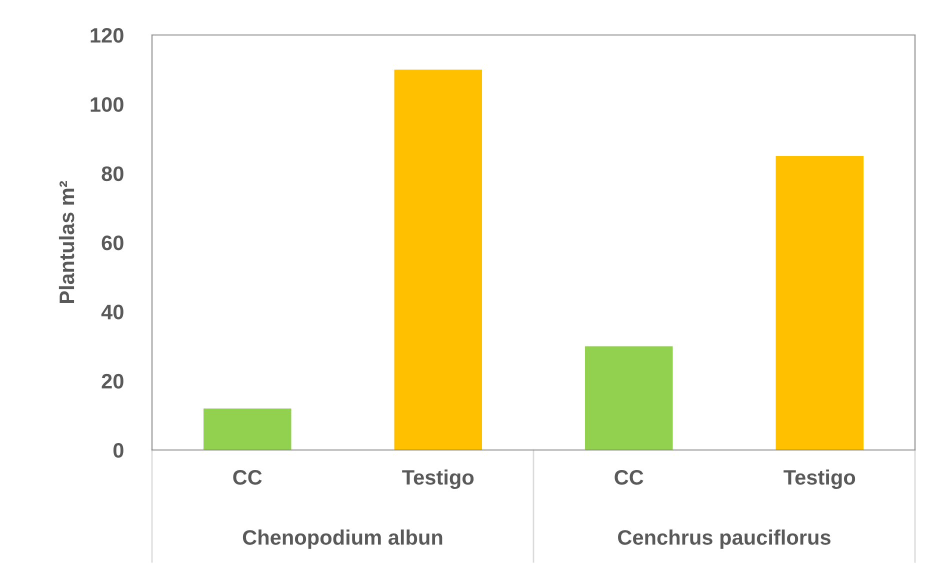  I want to click on y-tick-label: 40, so click(112, 312).